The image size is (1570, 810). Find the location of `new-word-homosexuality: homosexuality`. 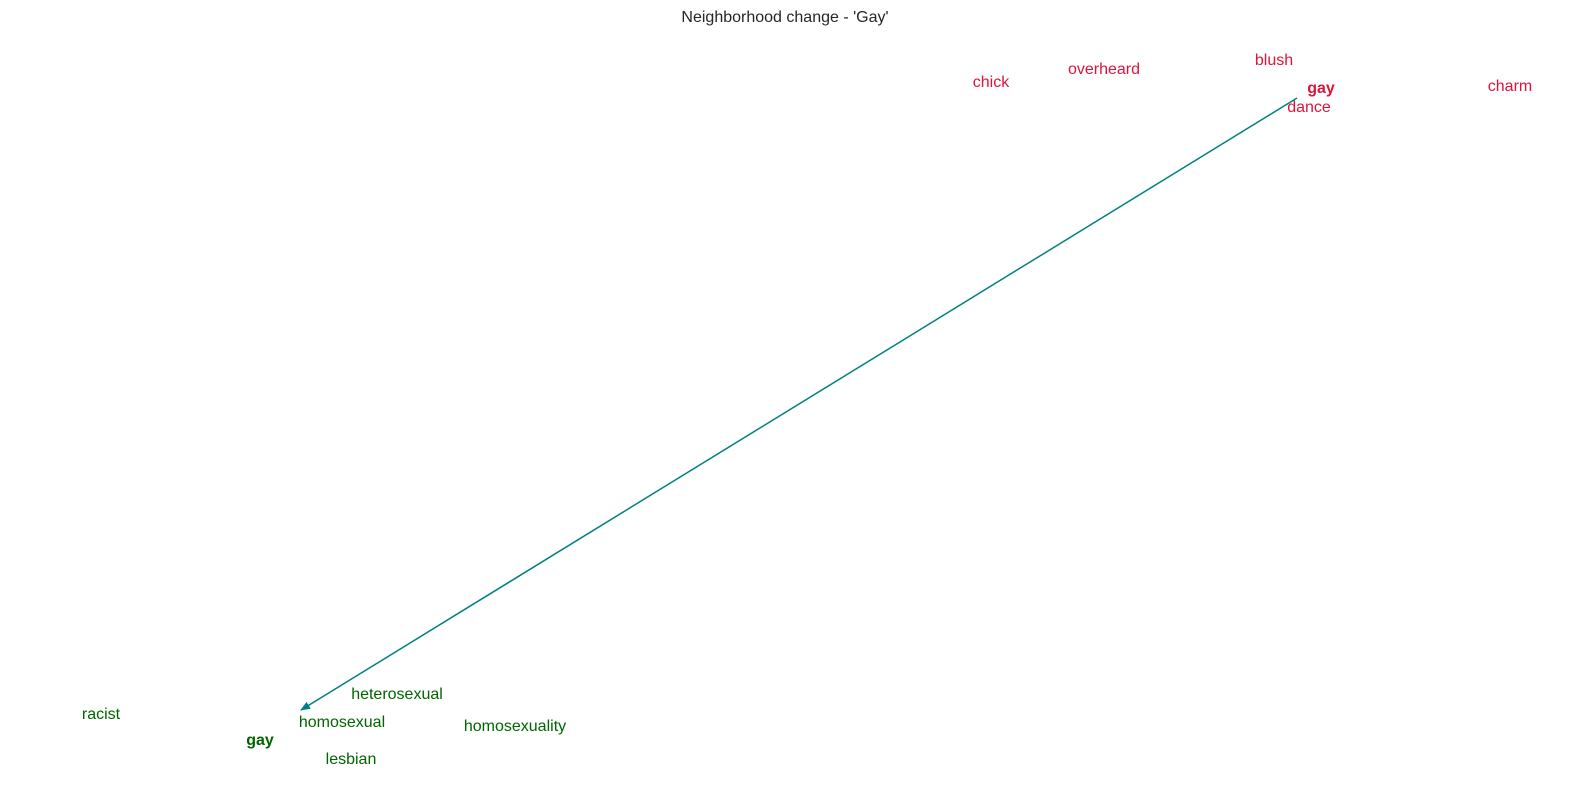

new-word-homosexuality: homosexuality is located at coordinates (515, 726).